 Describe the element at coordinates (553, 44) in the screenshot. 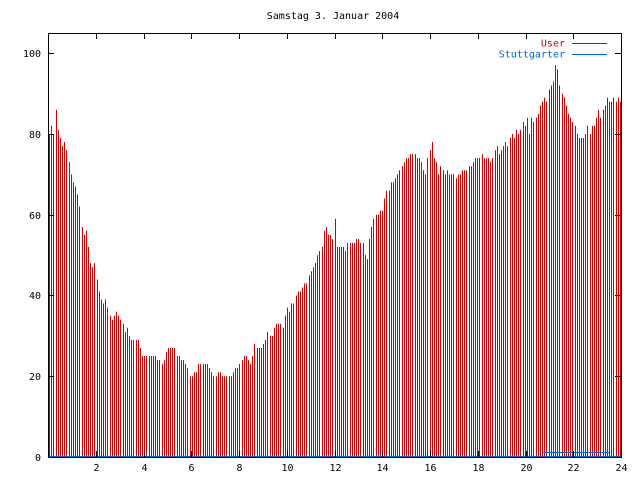

I see `legend-label-user: User` at that location.